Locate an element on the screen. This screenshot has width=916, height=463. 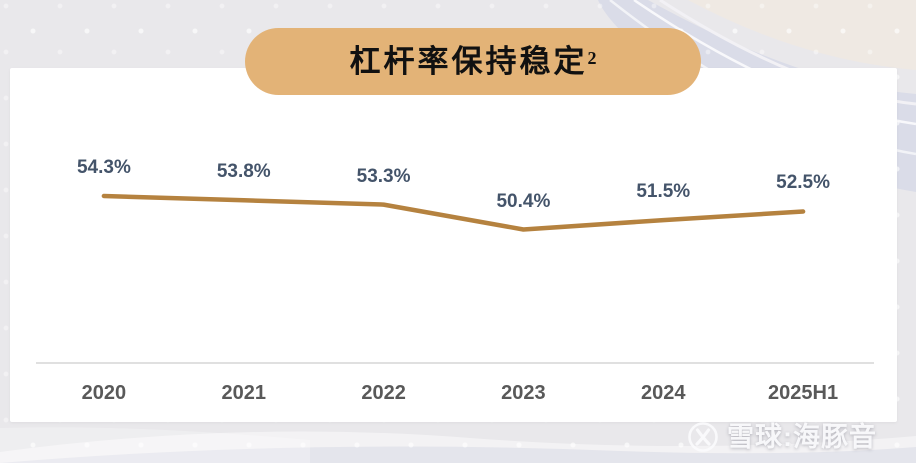
data-label: 54.3% is located at coordinates (103, 167).